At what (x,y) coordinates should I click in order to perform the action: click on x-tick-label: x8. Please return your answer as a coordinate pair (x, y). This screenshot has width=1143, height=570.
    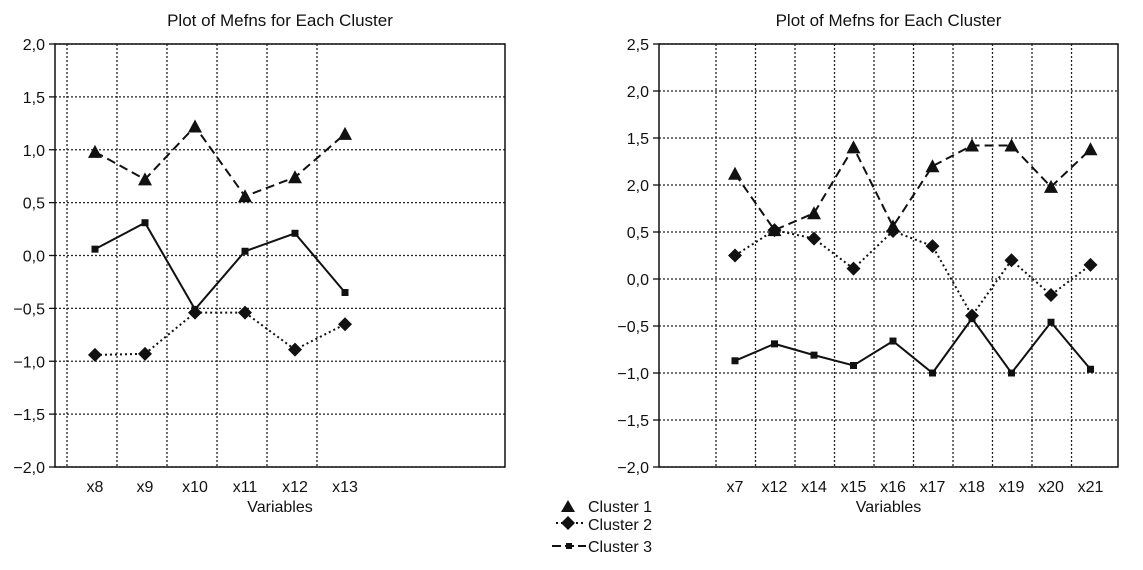
    Looking at the image, I should click on (95, 487).